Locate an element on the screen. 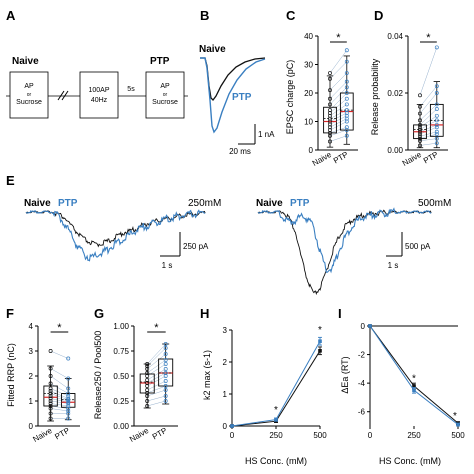 The image size is (474, 474). panel-b-traces: B Naive PTP 1 nA 20 ms is located at coordinates (237, 82).